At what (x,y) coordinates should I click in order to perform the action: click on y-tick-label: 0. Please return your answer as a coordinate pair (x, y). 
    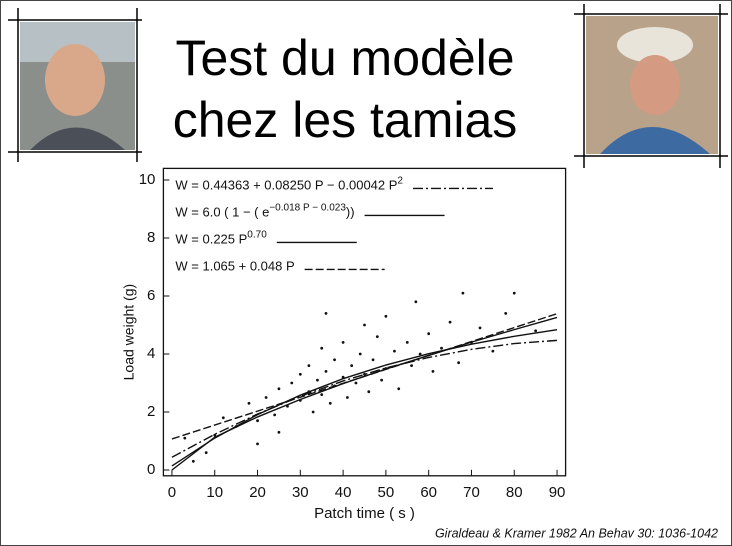
    Looking at the image, I should click on (151, 469).